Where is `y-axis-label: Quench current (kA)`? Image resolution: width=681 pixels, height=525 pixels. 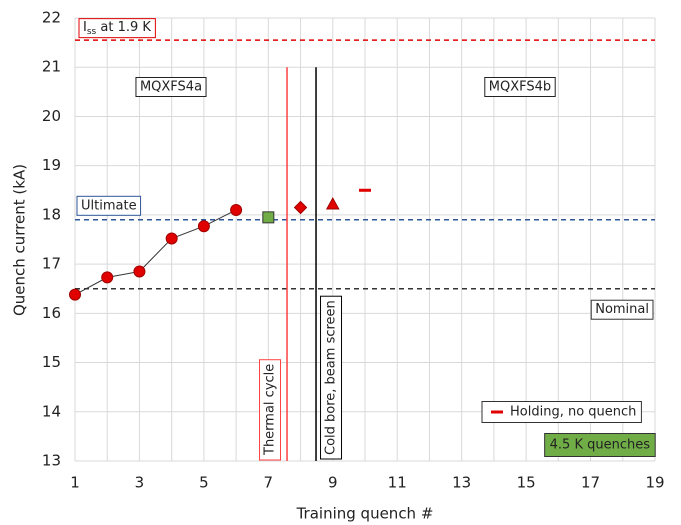 y-axis-label: Quench current (kA) is located at coordinates (20, 240).